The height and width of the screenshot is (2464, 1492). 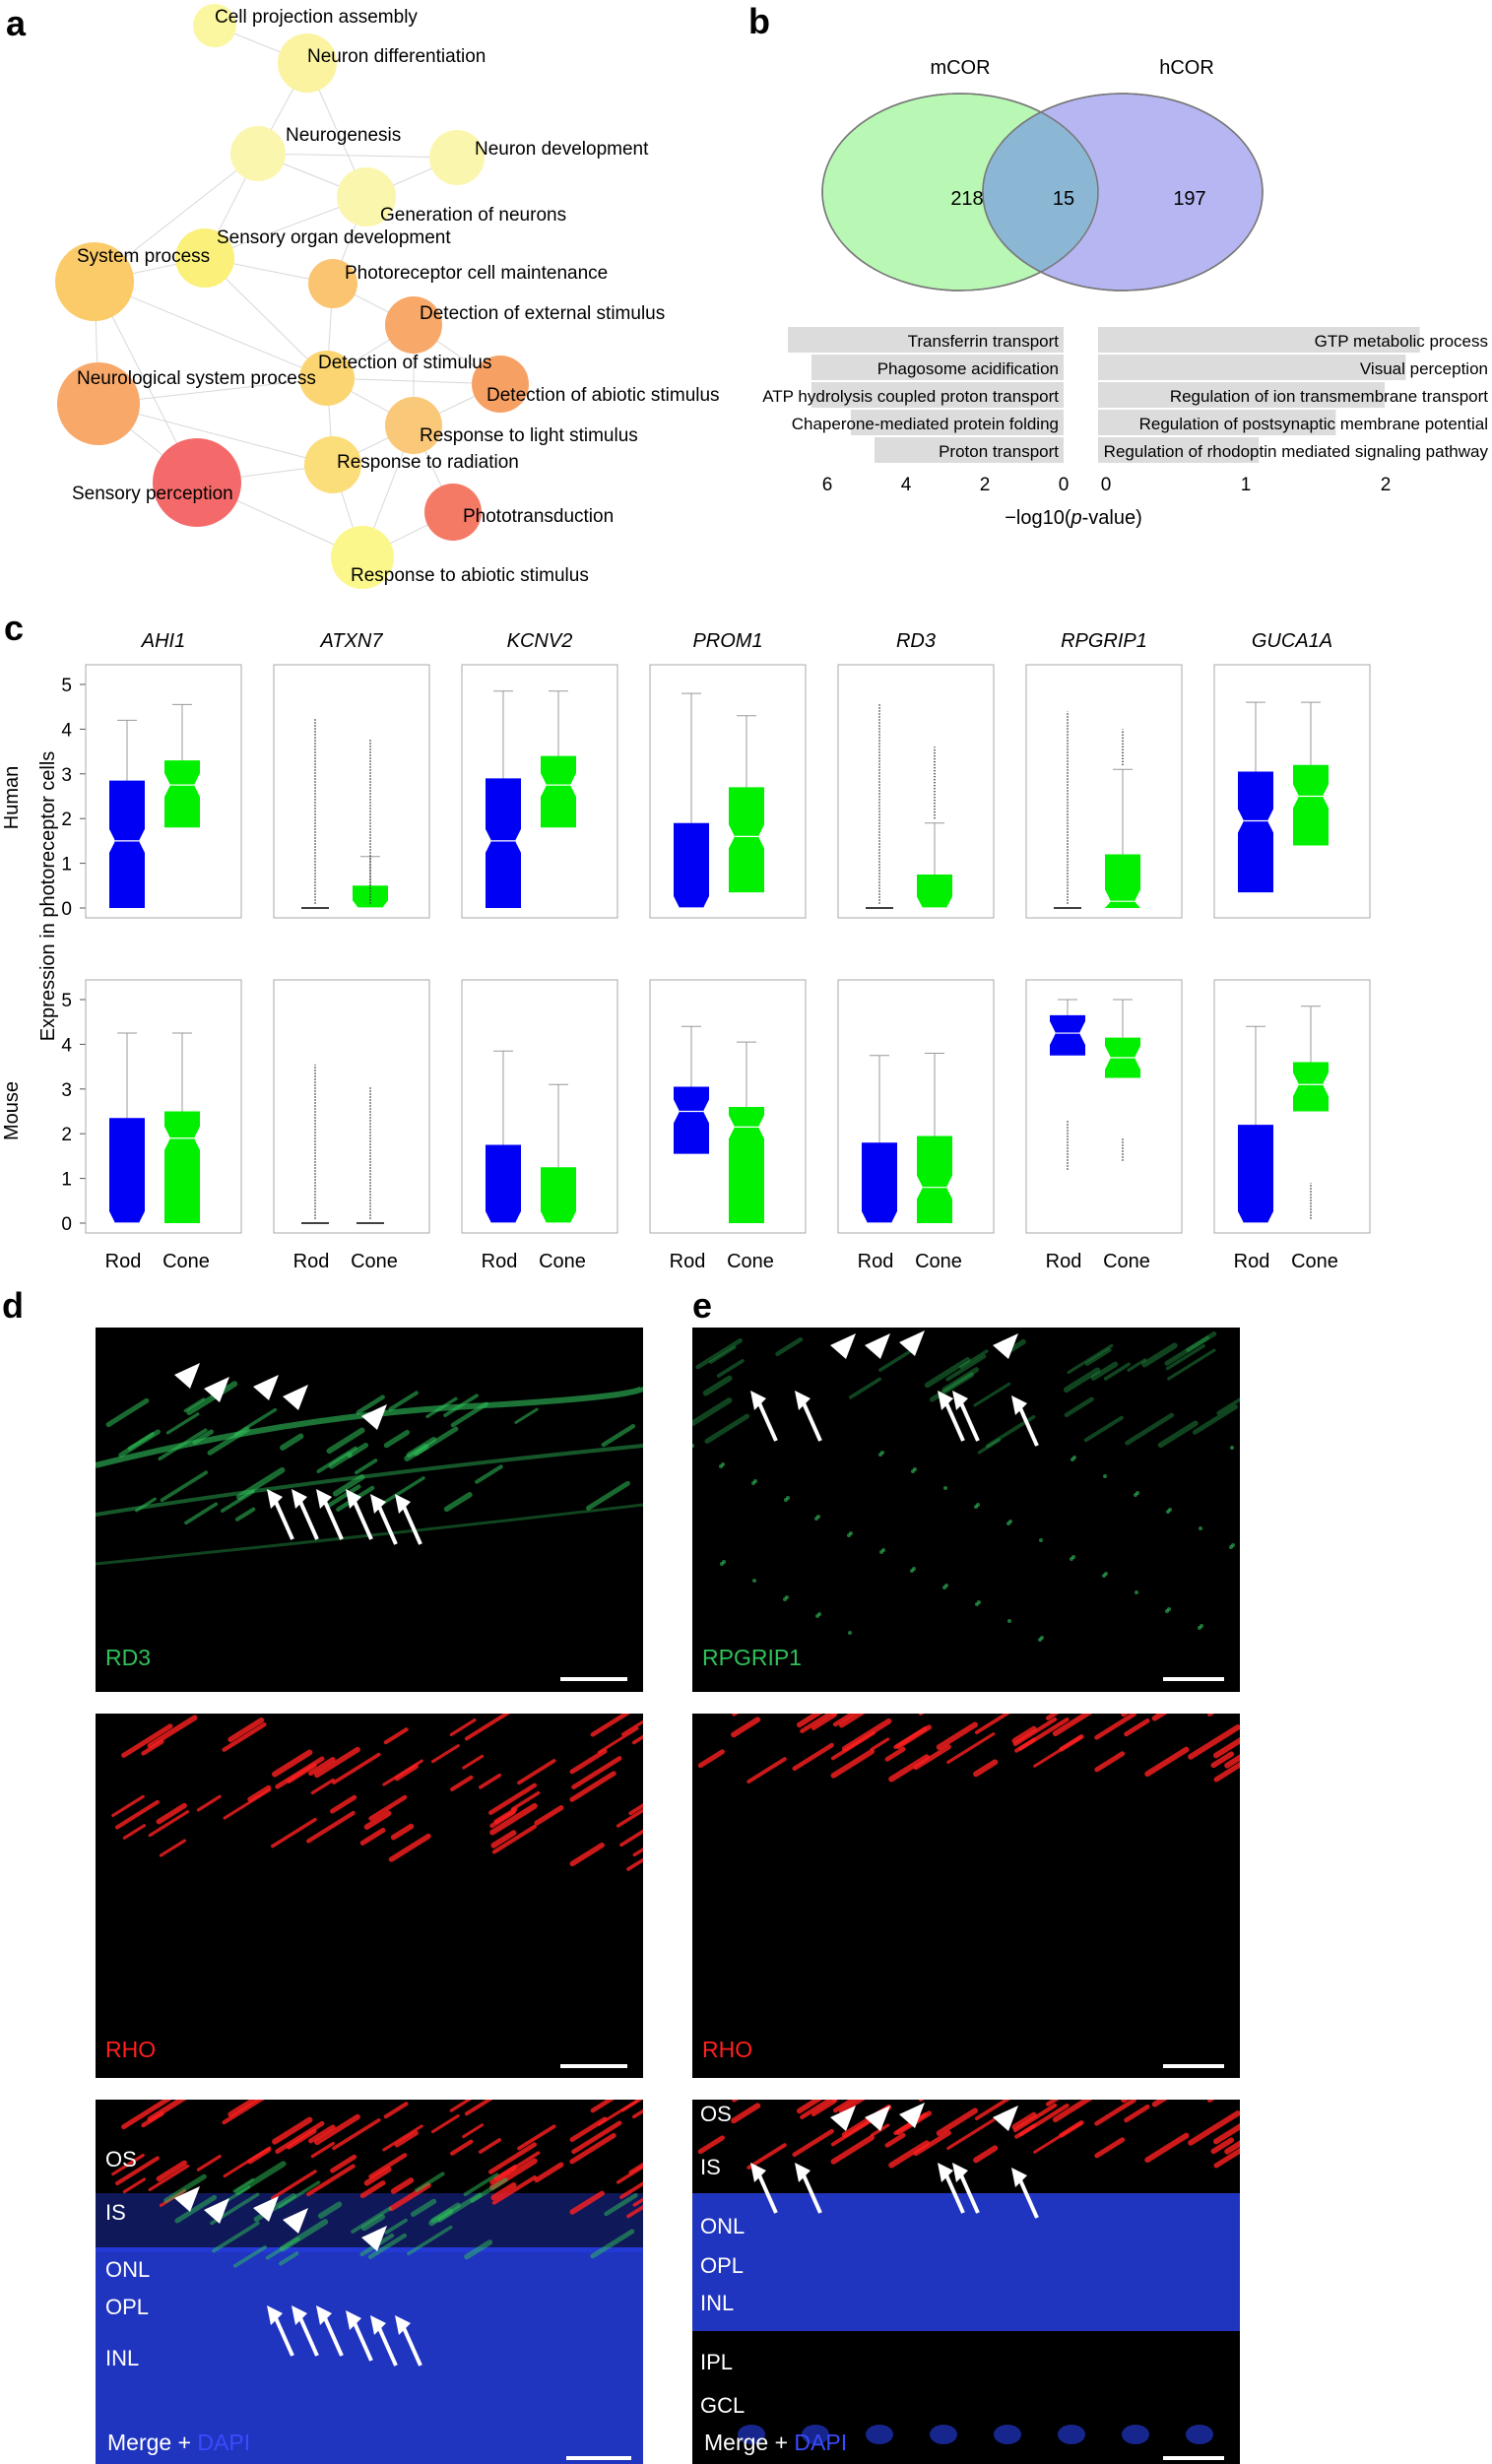 I want to click on bar-regulation-of-ion-transmembrane-transport, so click(x=1242, y=395).